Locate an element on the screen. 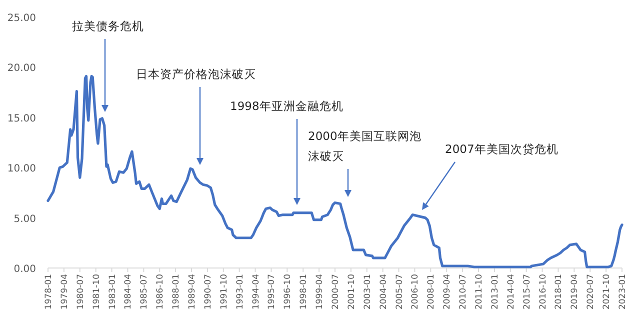 The image size is (640, 320). x-tick-label: 1993-01 is located at coordinates (240, 292).